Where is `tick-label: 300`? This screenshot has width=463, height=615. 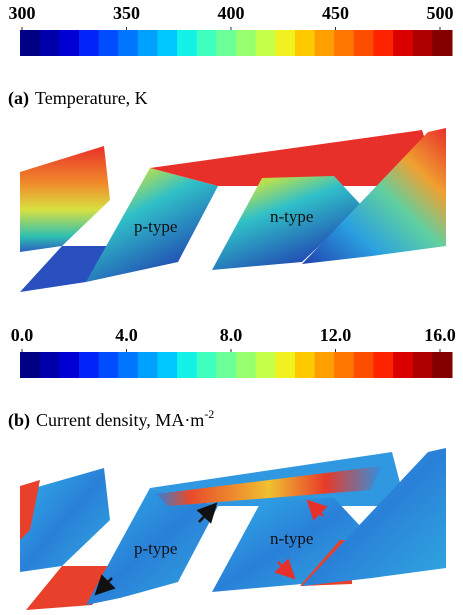 tick-label: 300 is located at coordinates (22, 13).